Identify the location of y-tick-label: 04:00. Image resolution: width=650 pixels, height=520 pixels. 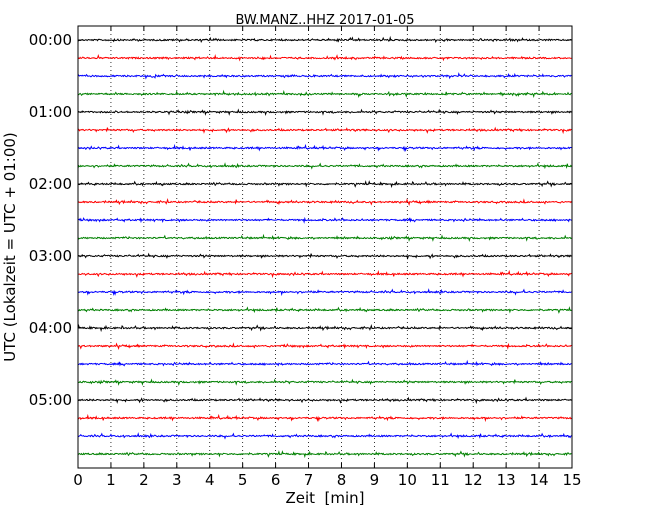
(50, 328).